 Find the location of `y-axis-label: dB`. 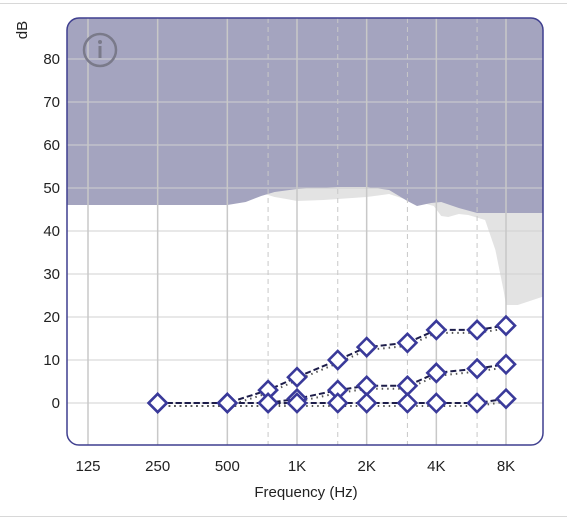

y-axis-label: dB is located at coordinates (22, 30).